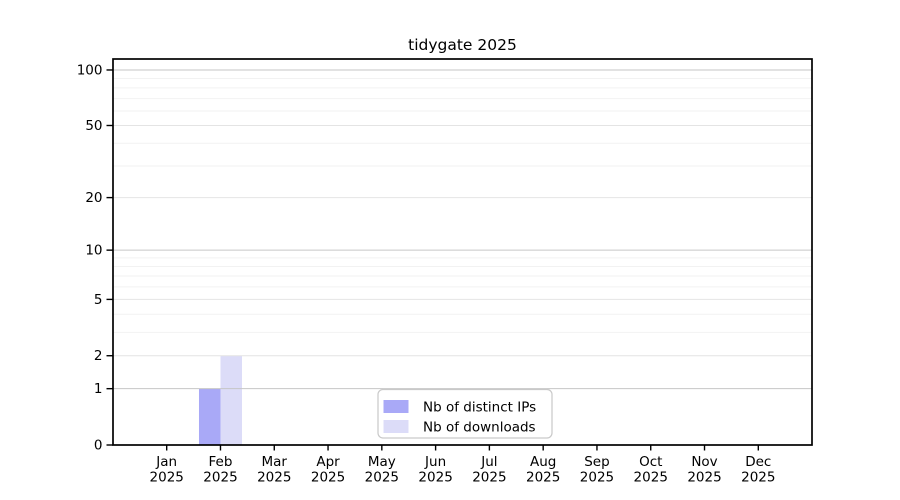 The width and height of the screenshot is (900, 500). Describe the element at coordinates (93, 198) in the screenshot. I see `y-tick-label: 20` at that location.